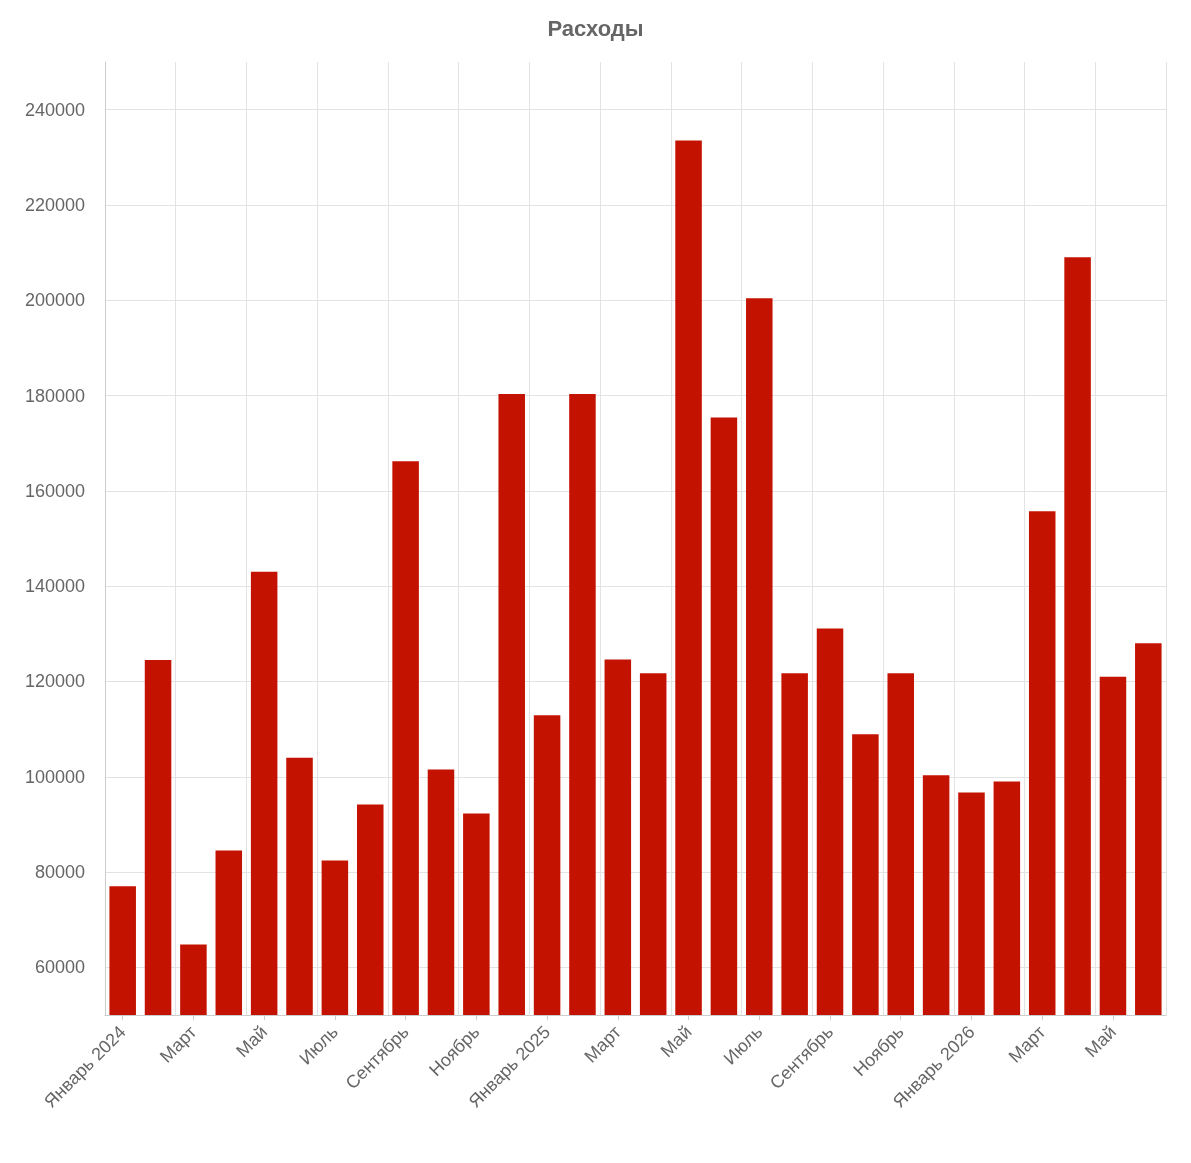 This screenshot has height=1163, width=1191. Describe the element at coordinates (54, 681) in the screenshot. I see `y-tick-label: 120000` at that location.